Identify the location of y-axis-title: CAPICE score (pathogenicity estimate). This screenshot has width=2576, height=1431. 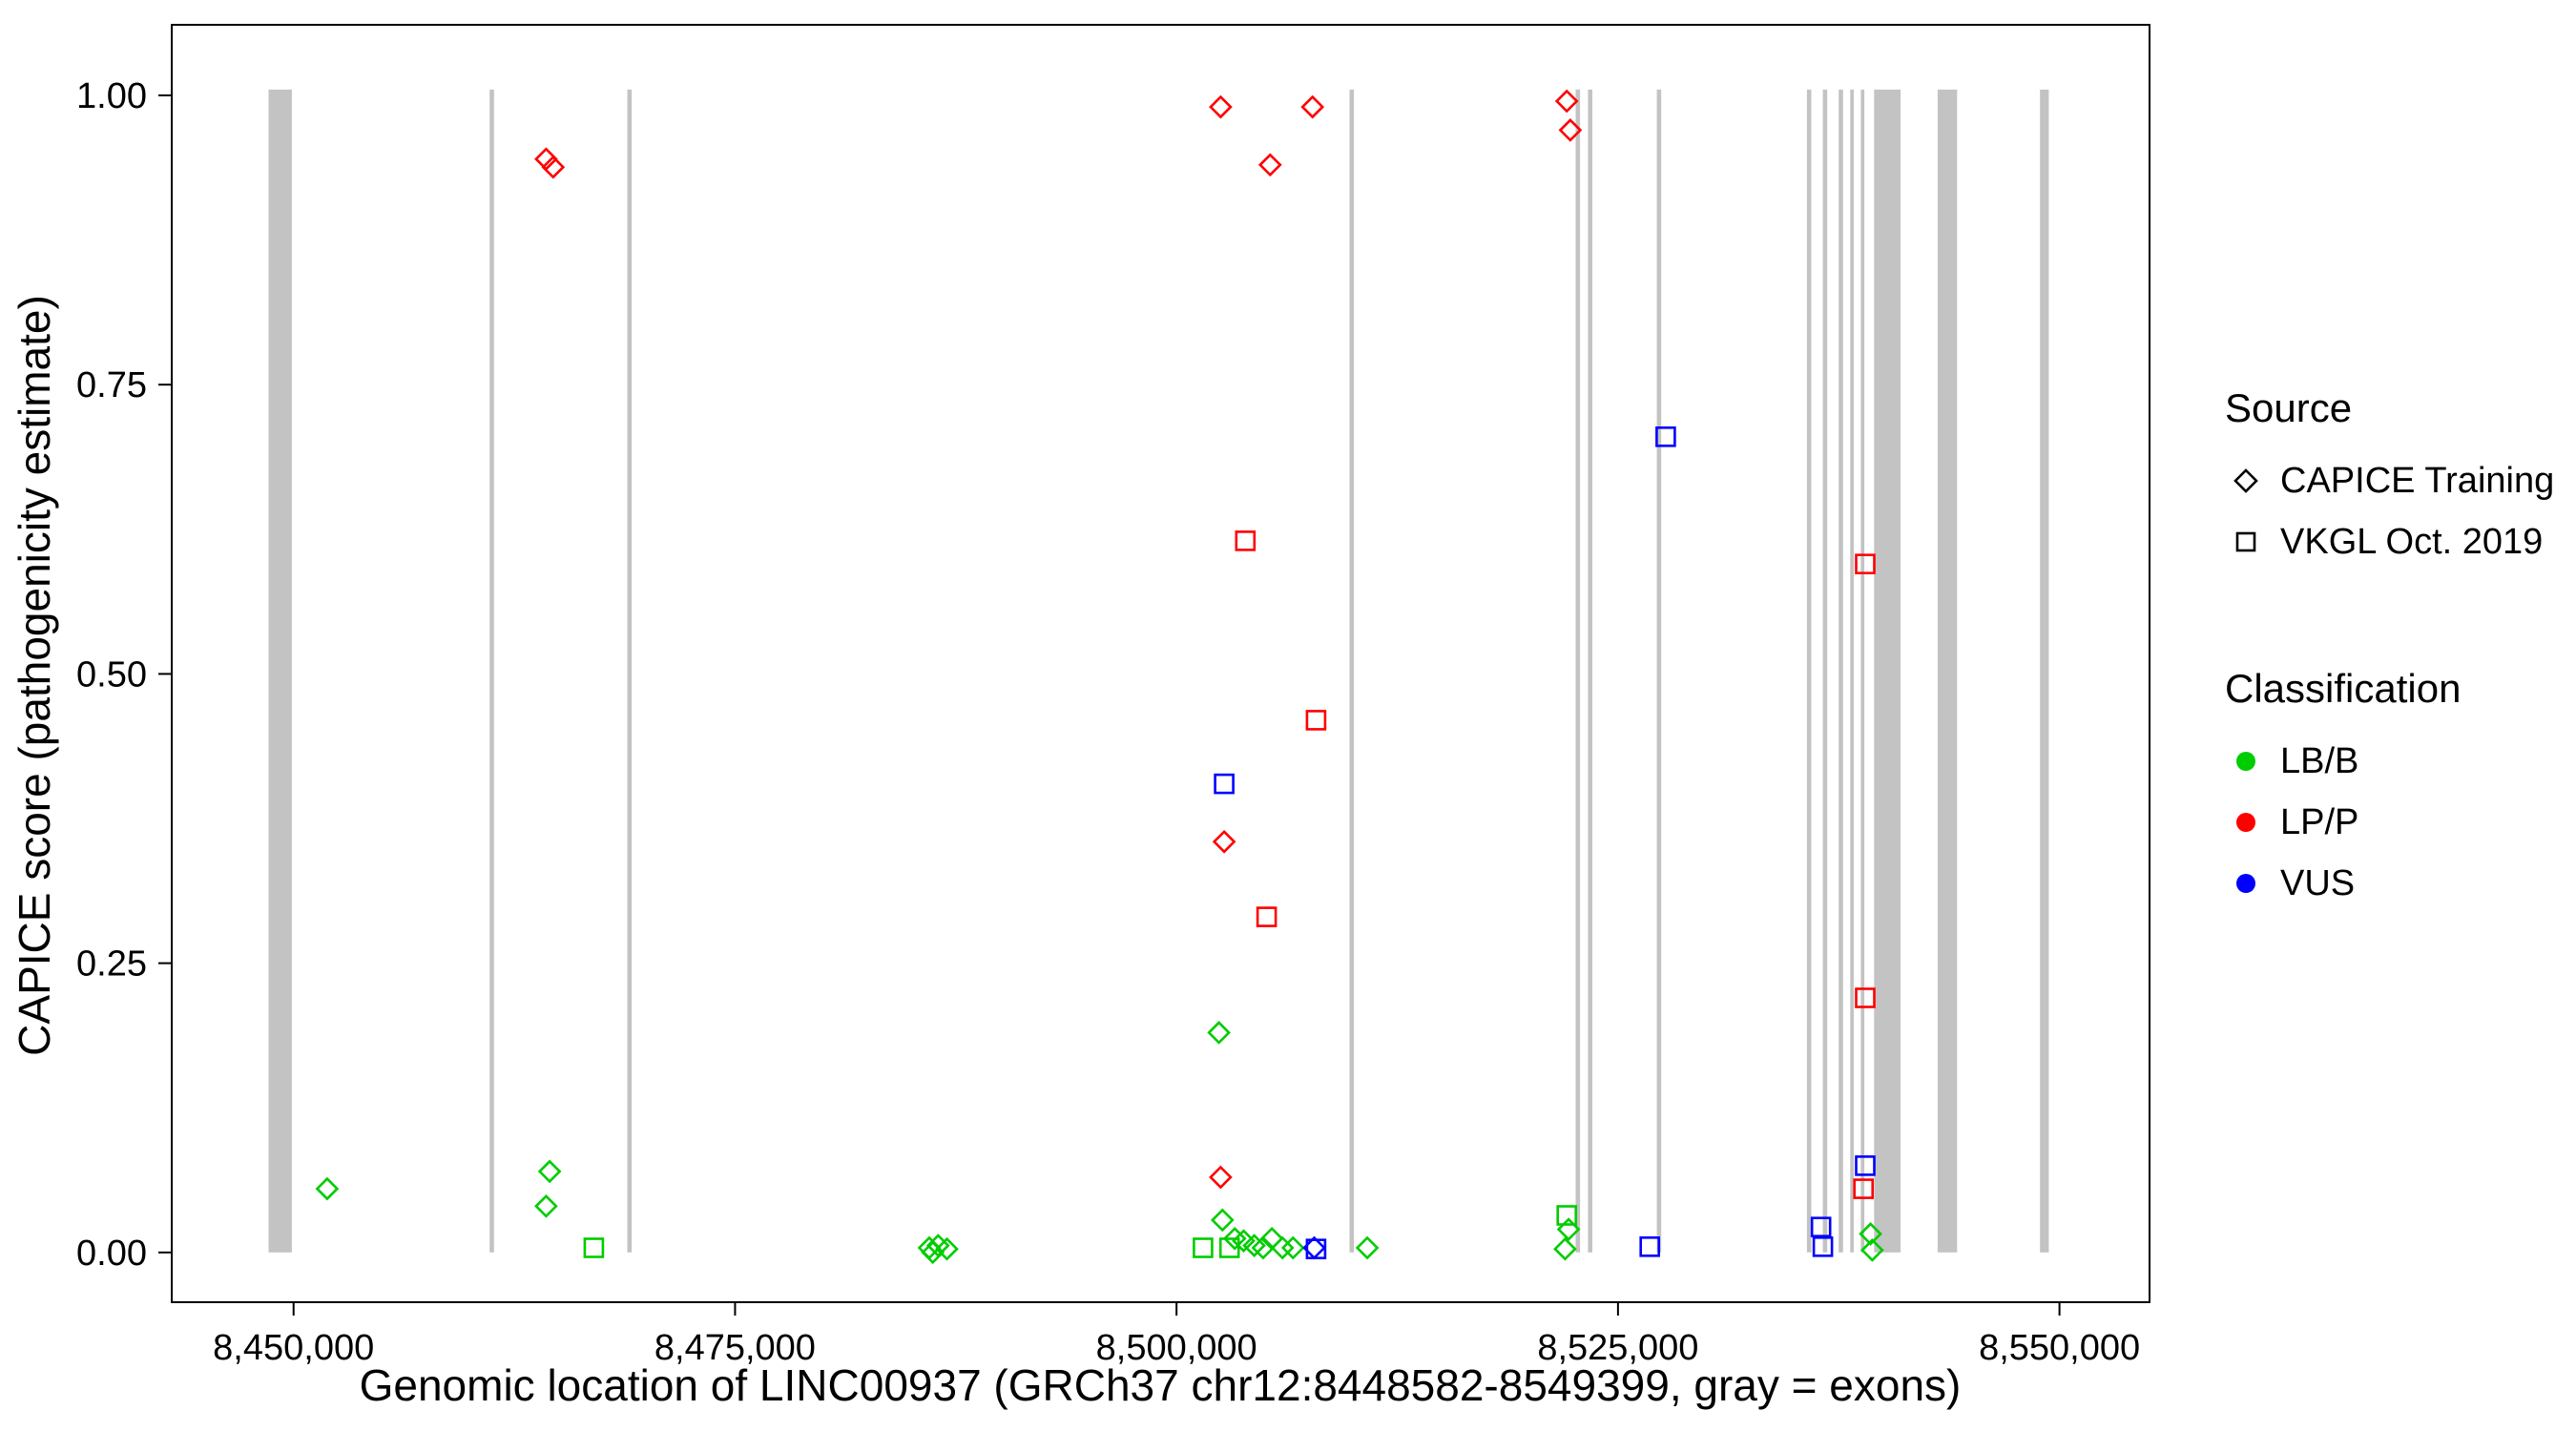
(34, 675).